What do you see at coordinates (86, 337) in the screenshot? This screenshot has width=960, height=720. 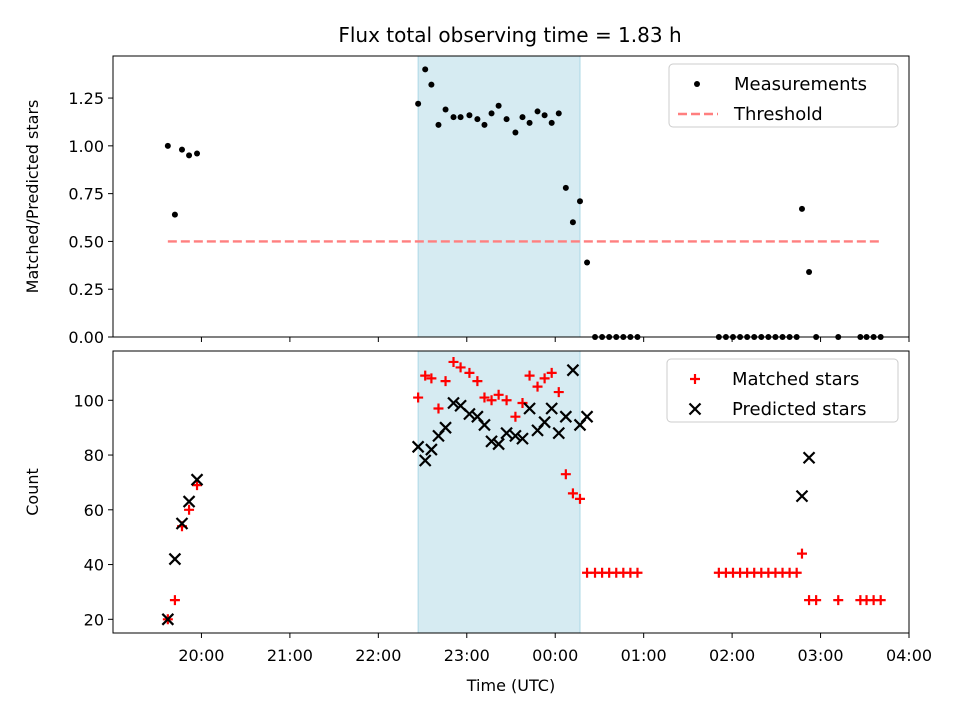 I see `y-tick-label: 0.00` at bounding box center [86, 337].